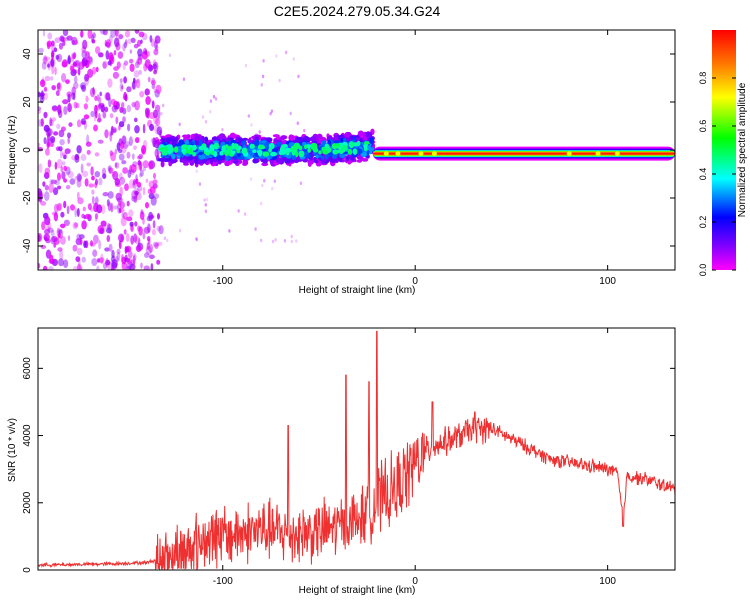 Image resolution: width=750 pixels, height=600 pixels. What do you see at coordinates (357, 590) in the screenshot?
I see `snr-xlabel: Height of straight line (km)` at bounding box center [357, 590].